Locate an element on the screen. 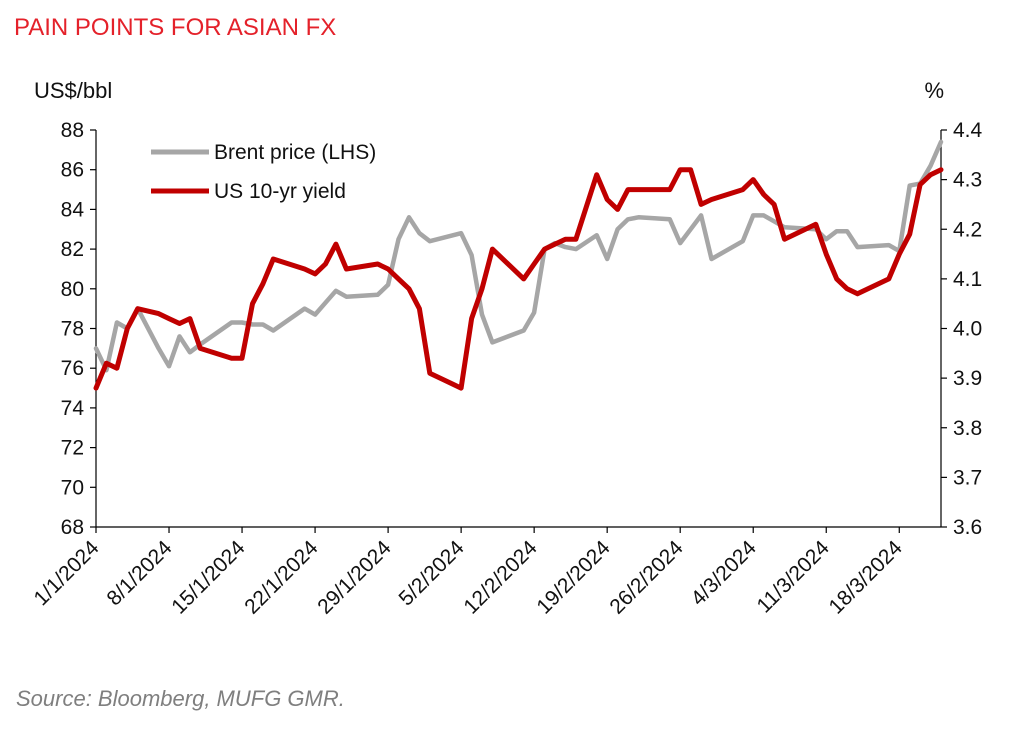  x-tick-label: 15/1/2024 is located at coordinates (208, 577).